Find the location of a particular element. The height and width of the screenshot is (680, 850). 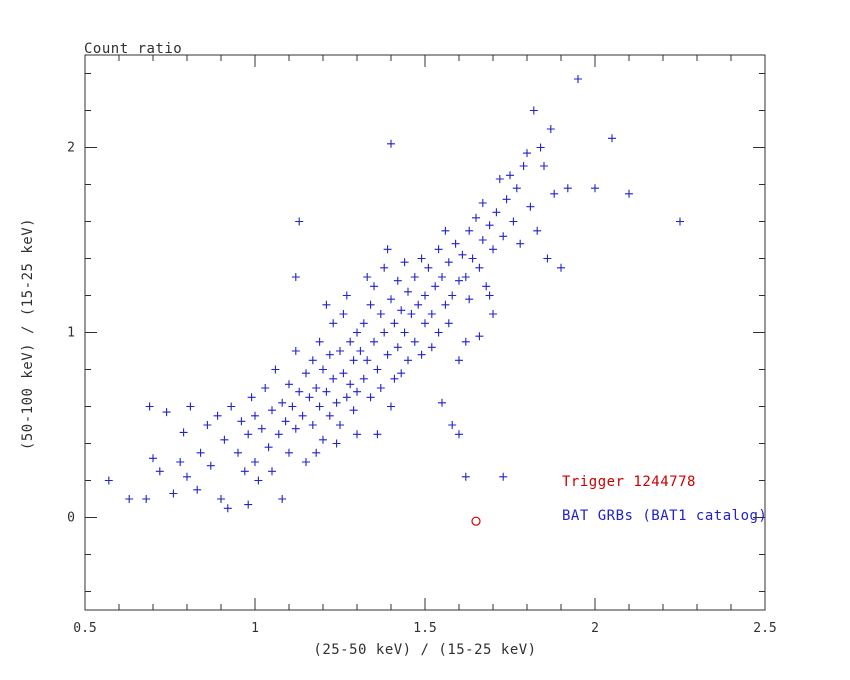

legend-trigger-label: Trigger 1244778 is located at coordinates (629, 482).